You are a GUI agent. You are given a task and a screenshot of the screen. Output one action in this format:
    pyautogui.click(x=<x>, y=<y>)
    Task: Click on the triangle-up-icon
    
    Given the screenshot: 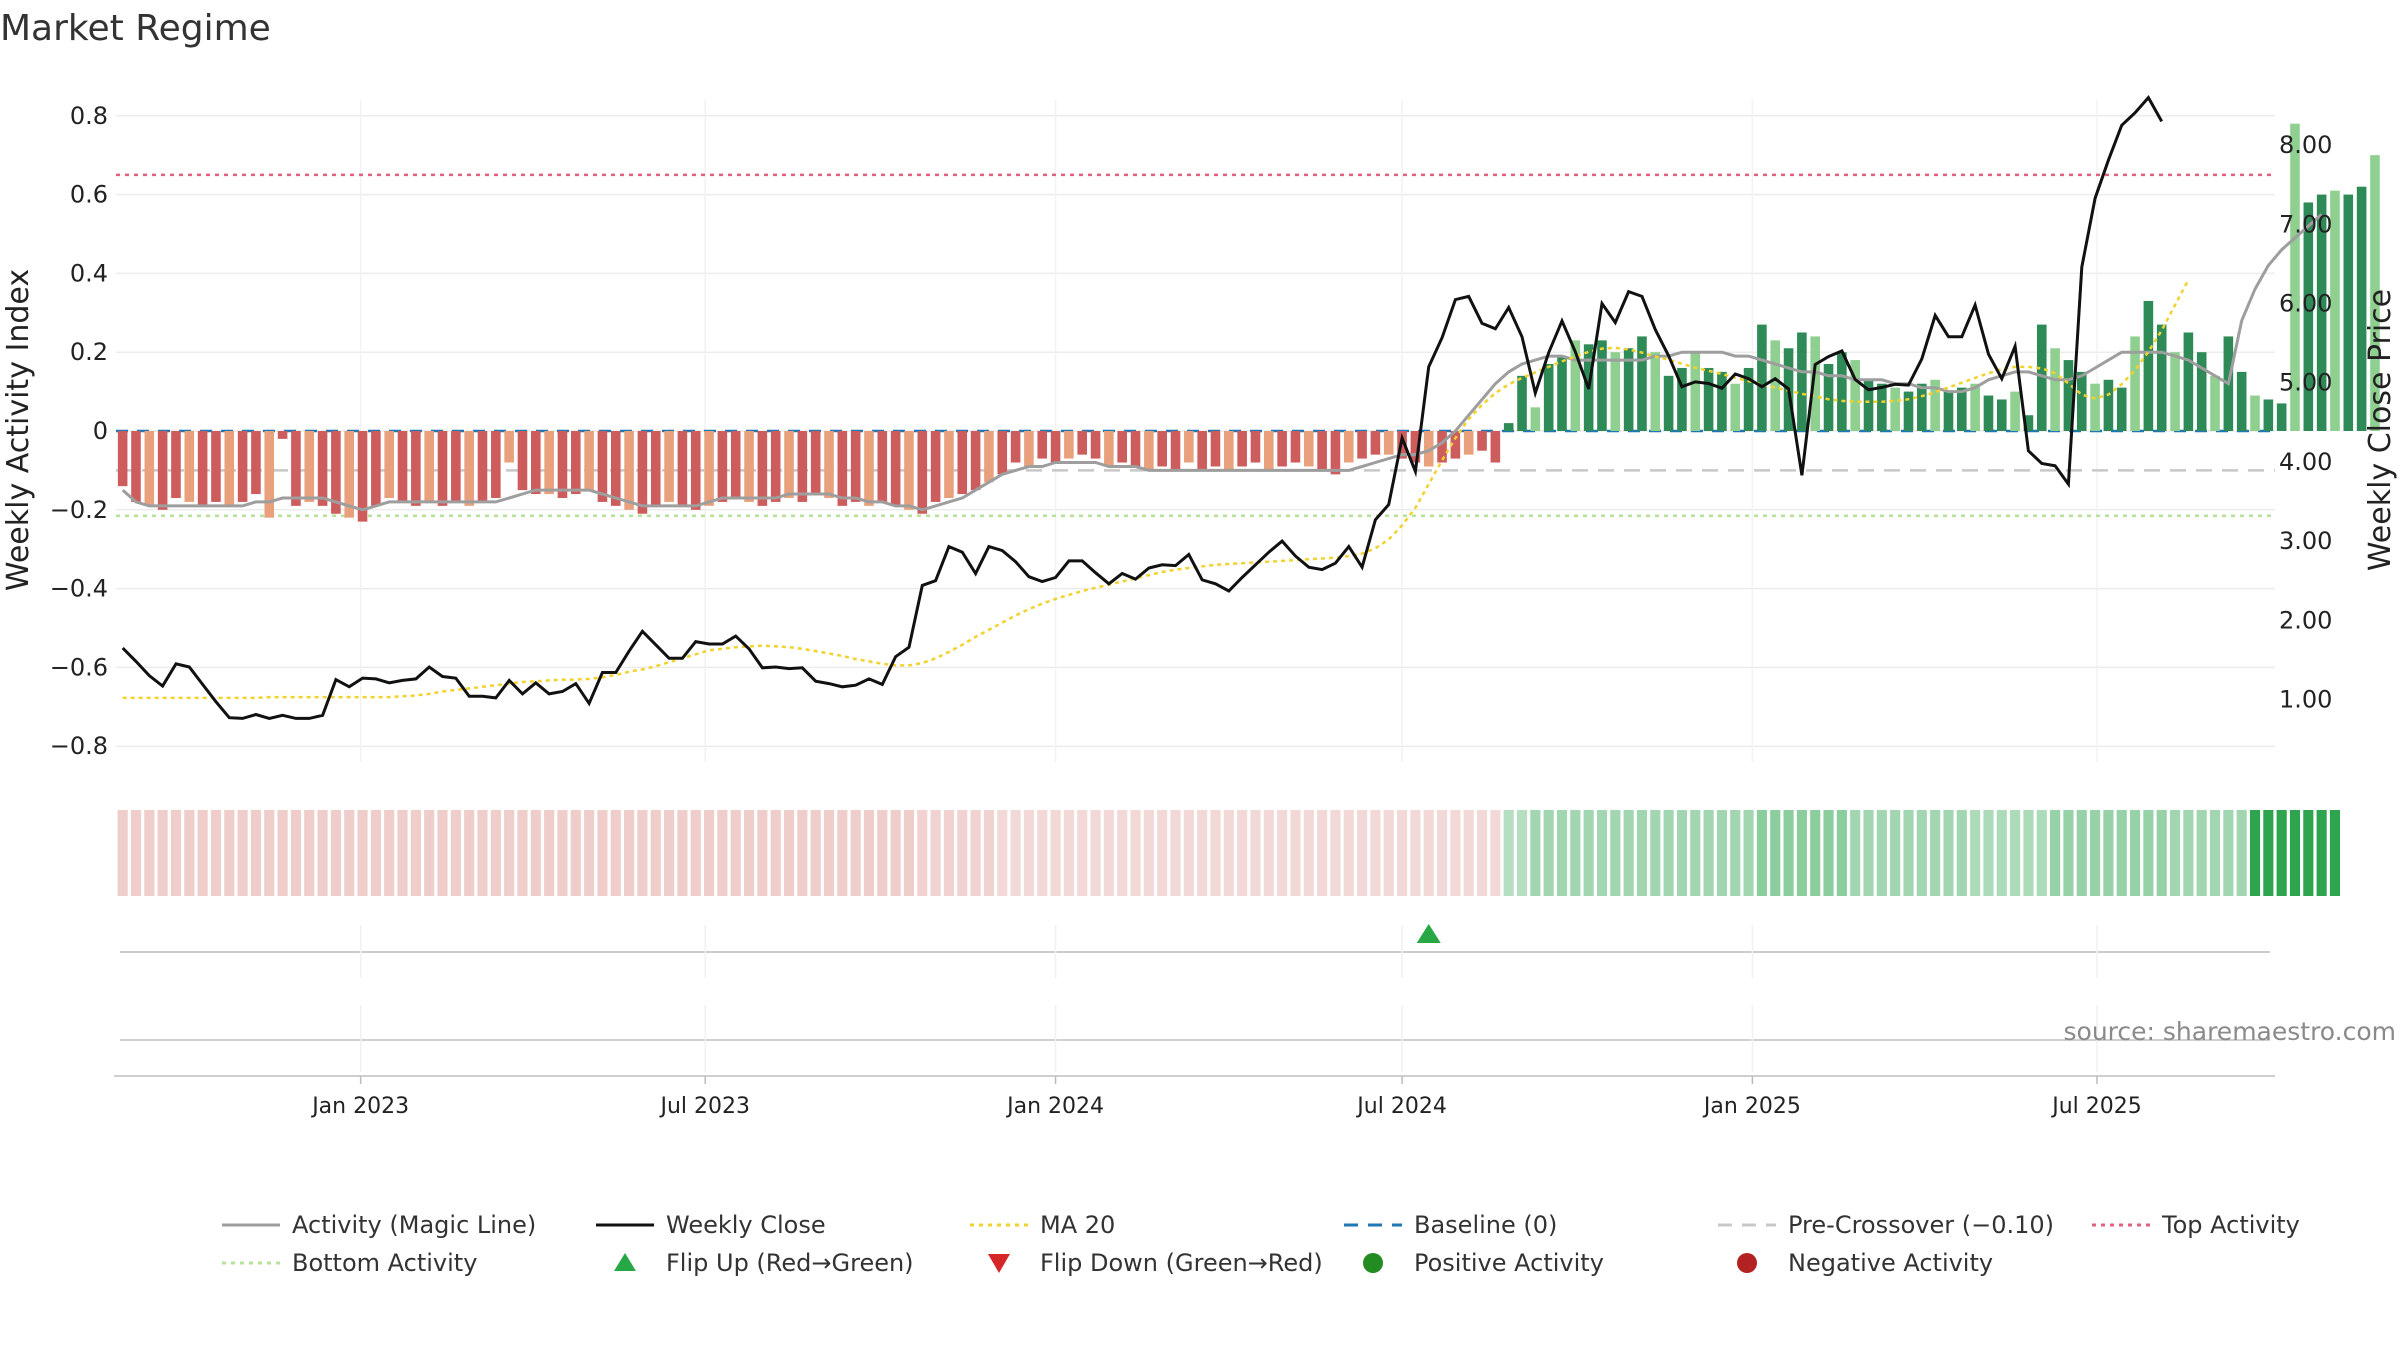 What is the action you would take?
    pyautogui.click(x=625, y=1262)
    